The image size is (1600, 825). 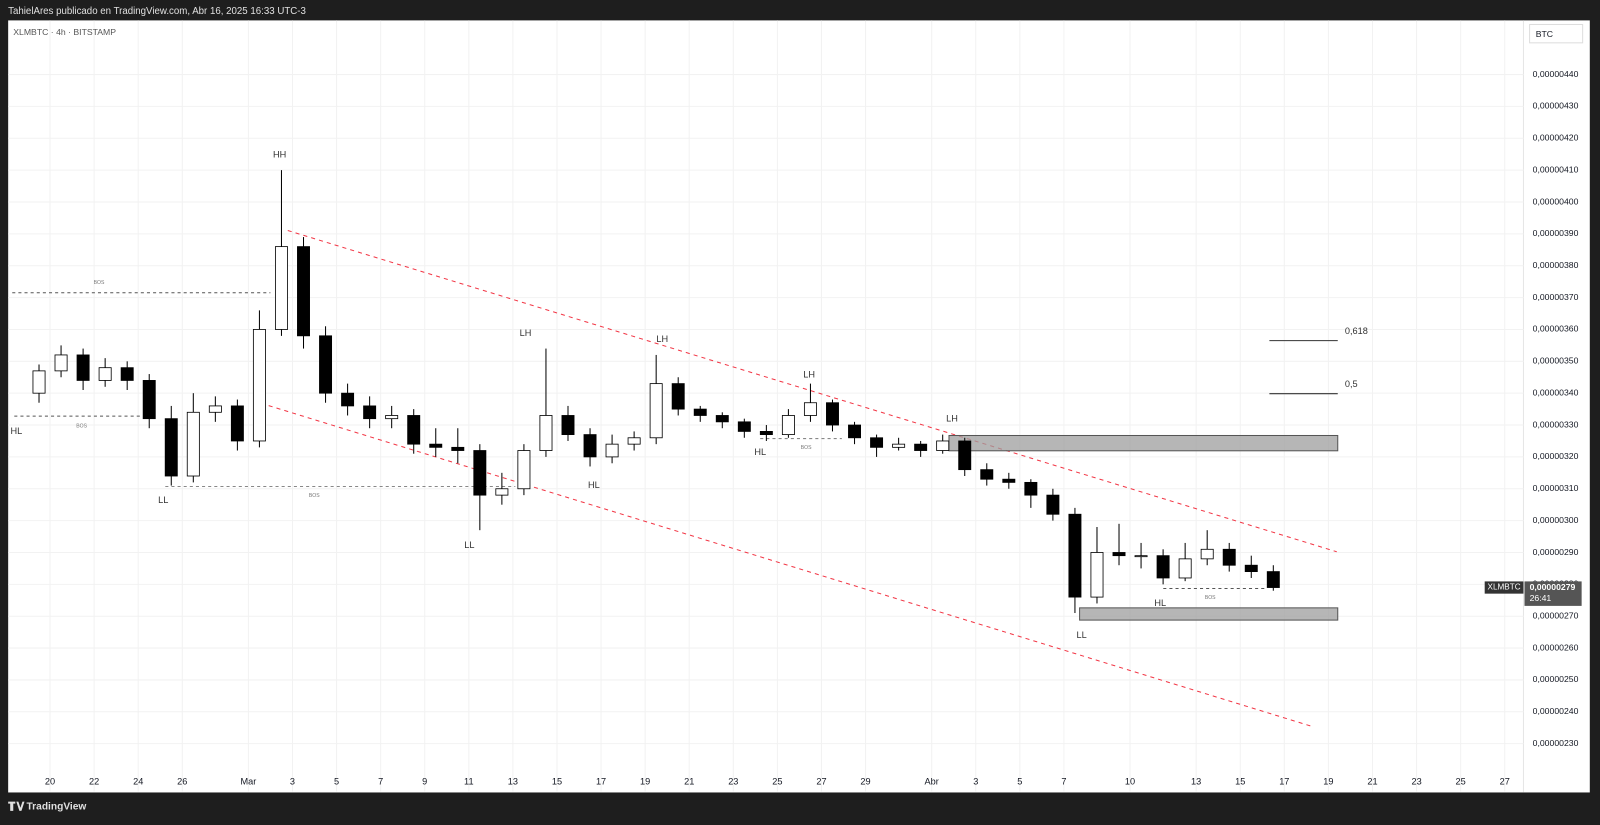 I want to click on y-tick-label: 0,00000340, so click(x=1556, y=392).